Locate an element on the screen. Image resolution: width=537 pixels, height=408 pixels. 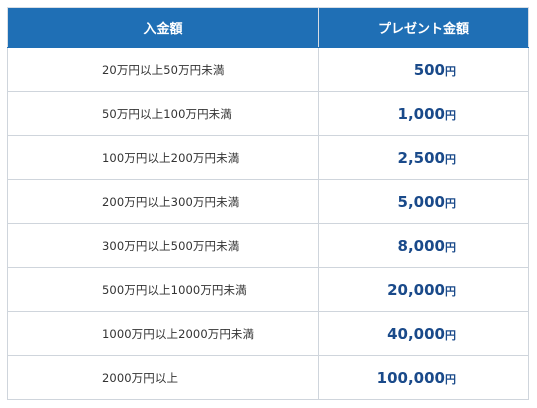
table-row: 50万円以上100万円未満 1,000円 is located at coordinates (268, 113).